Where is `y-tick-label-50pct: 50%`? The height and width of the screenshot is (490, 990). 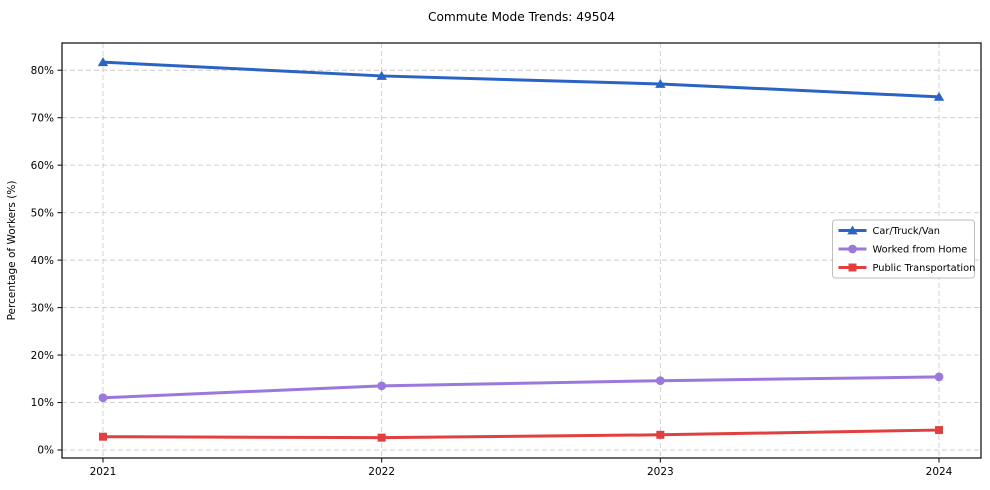
y-tick-label-50pct: 50% is located at coordinates (42, 213).